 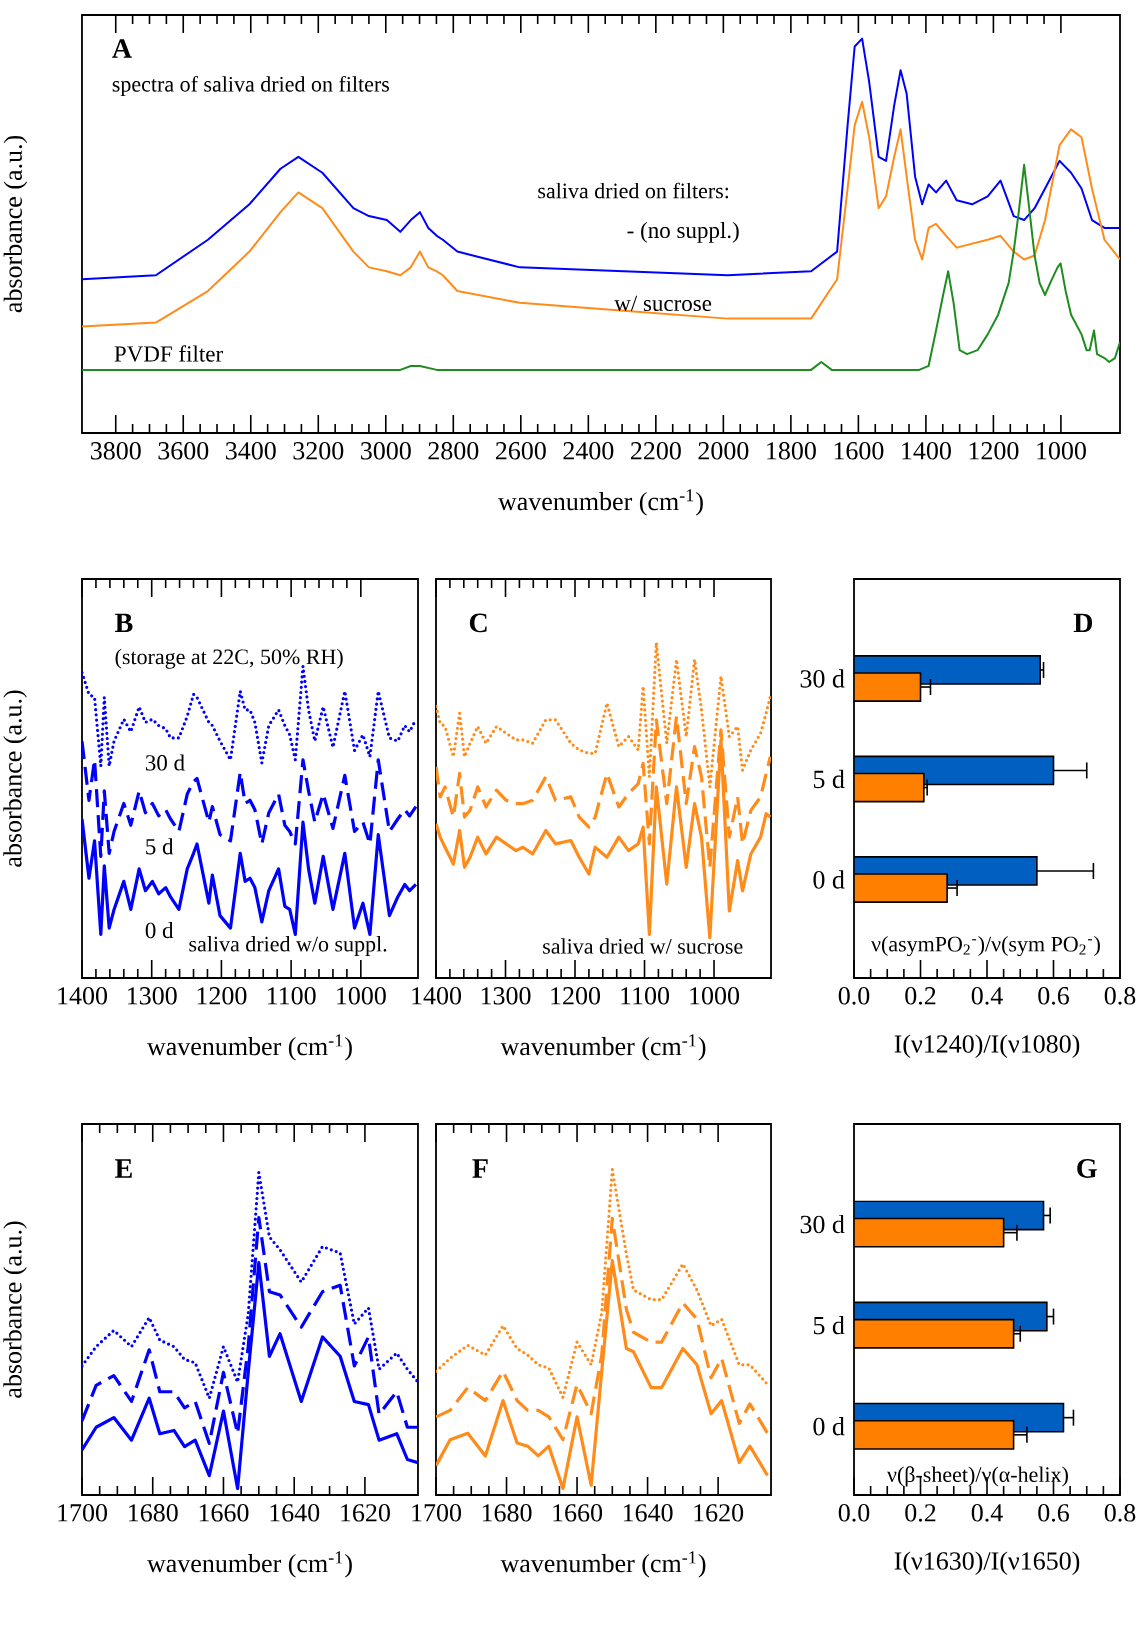 What do you see at coordinates (250, 86) in the screenshot?
I see `annotation: spectra of saliva dried on filters` at bounding box center [250, 86].